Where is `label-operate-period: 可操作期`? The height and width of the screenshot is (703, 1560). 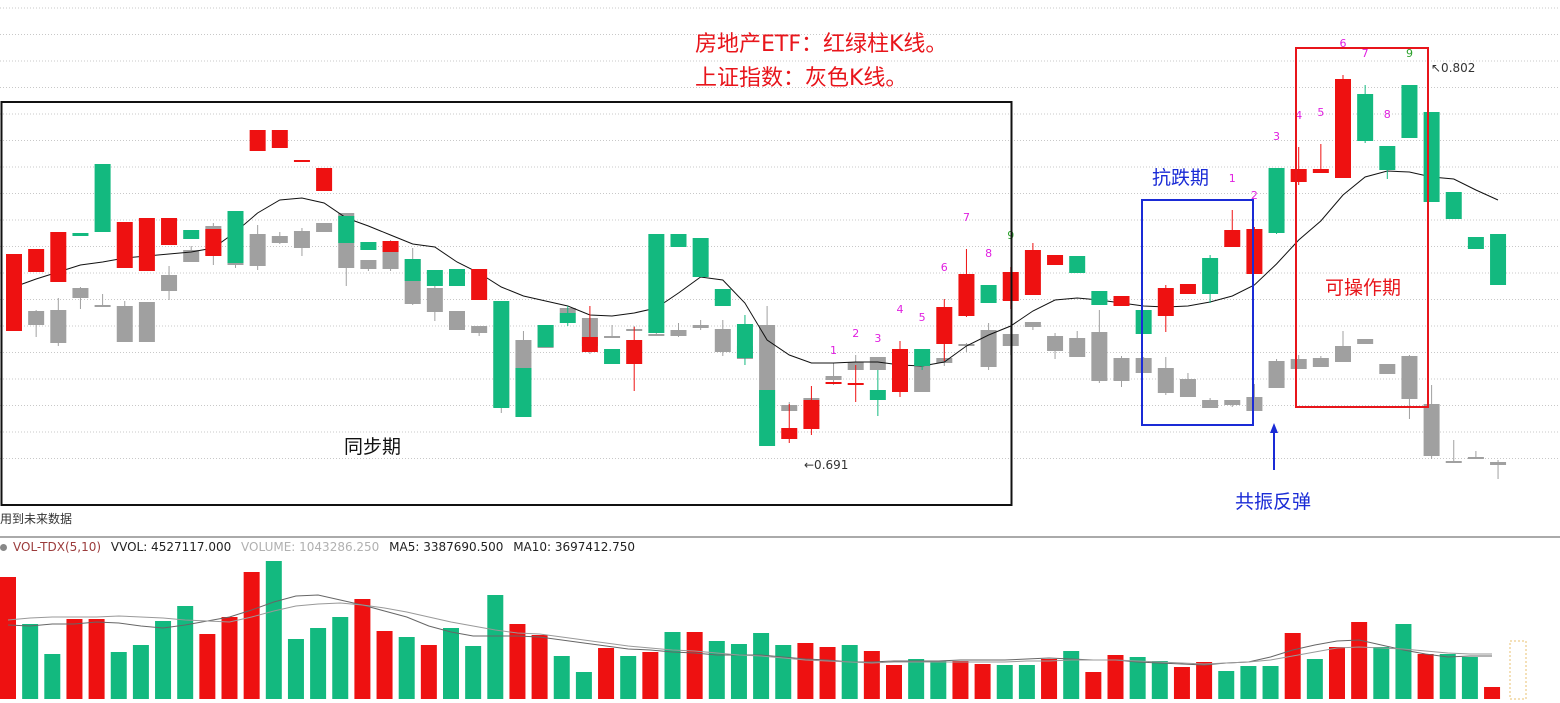 label-operate-period: 可操作期 is located at coordinates (1363, 288).